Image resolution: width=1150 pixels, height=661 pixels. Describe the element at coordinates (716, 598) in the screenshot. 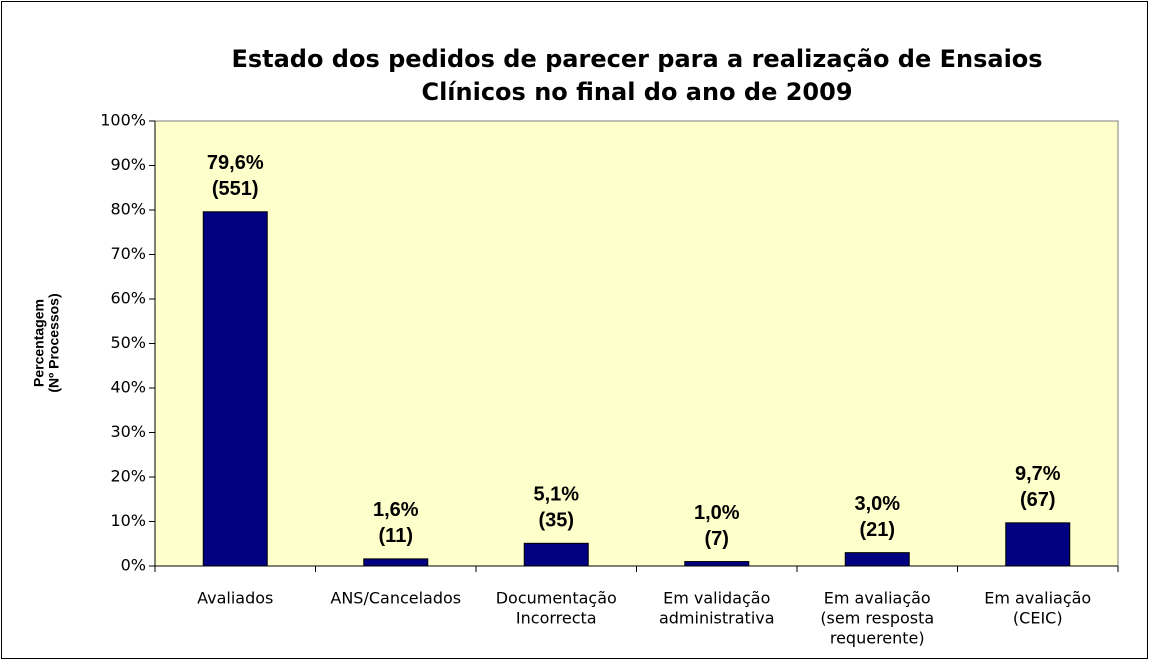

I see `x-tick-label: Em validação` at that location.